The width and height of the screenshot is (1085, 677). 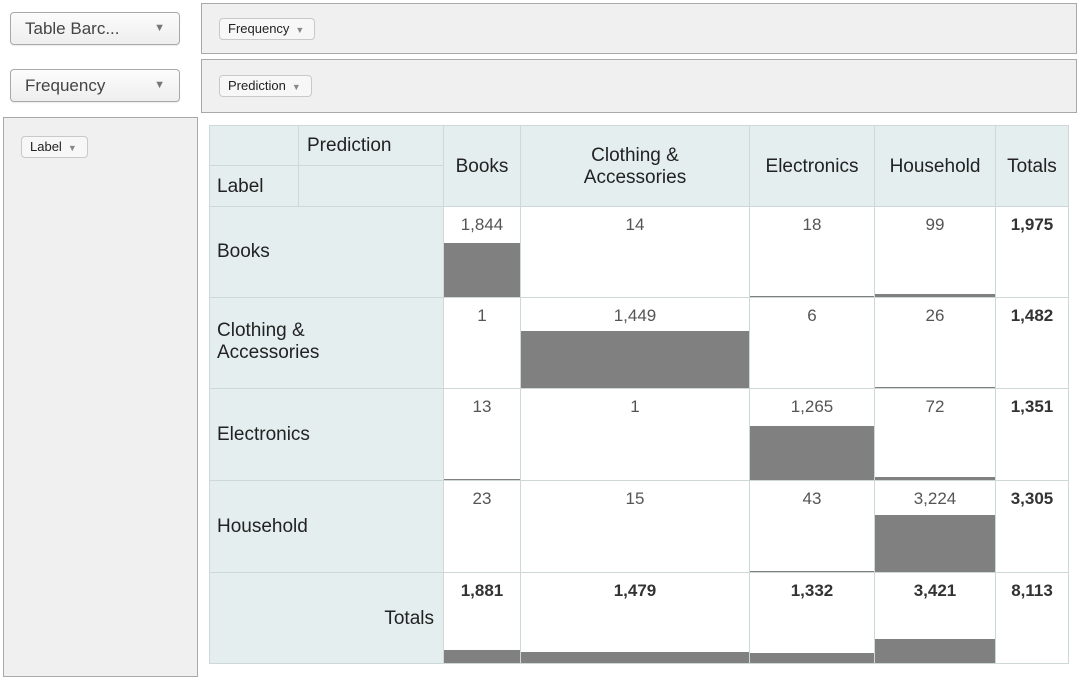 I want to click on matrix-cell: 72, so click(x=935, y=434).